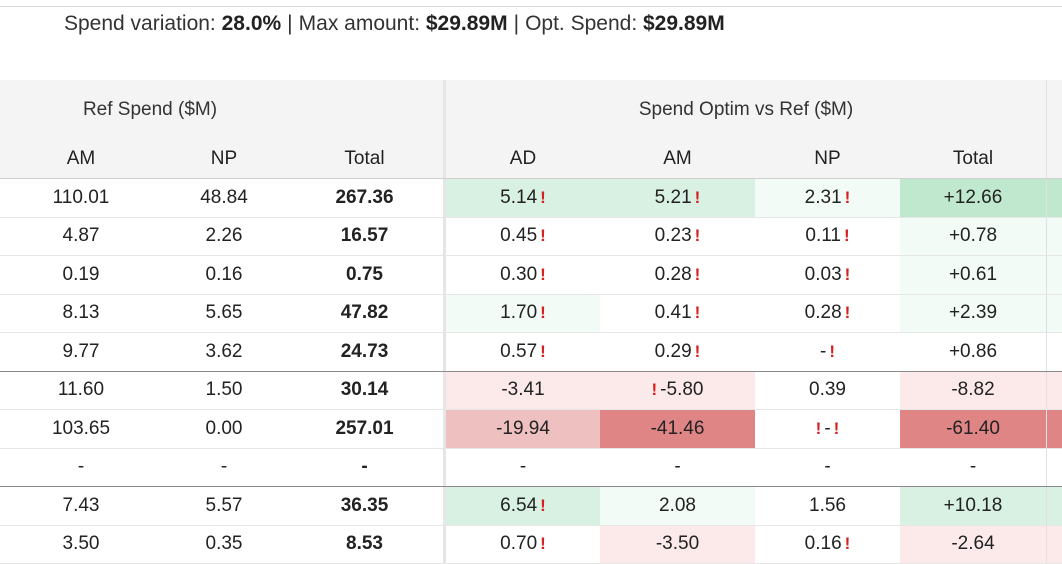  I want to click on cell-optim-ad: 5.14!, so click(523, 198).